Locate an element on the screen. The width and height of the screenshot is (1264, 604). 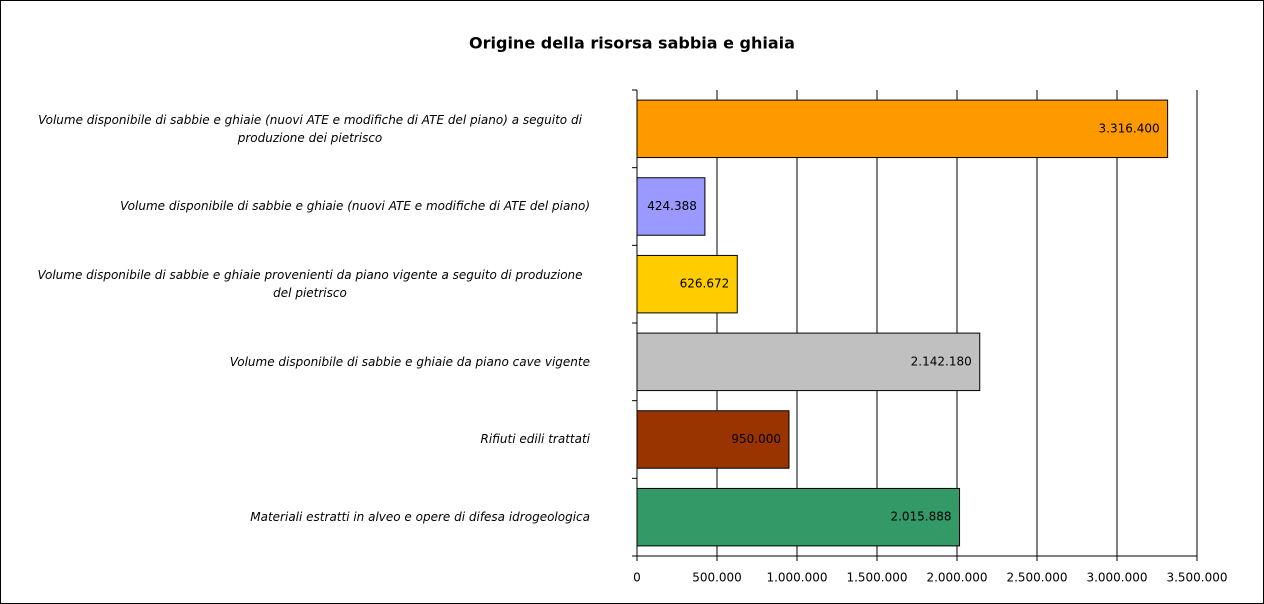
value-label: 3.316.400 is located at coordinates (1129, 128).